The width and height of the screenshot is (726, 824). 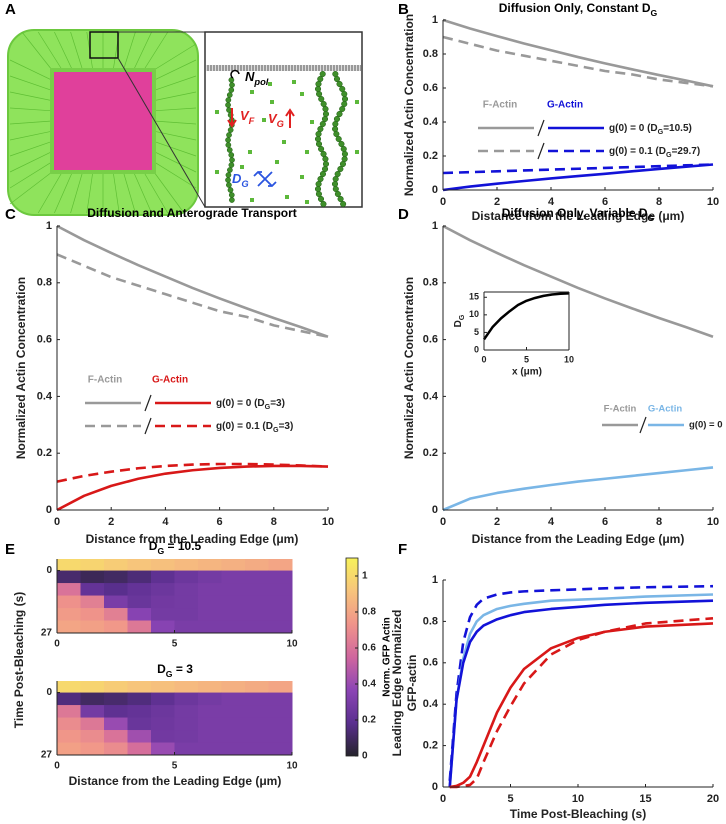 I want to click on legend-label: g(0) = 0, so click(x=706, y=425).